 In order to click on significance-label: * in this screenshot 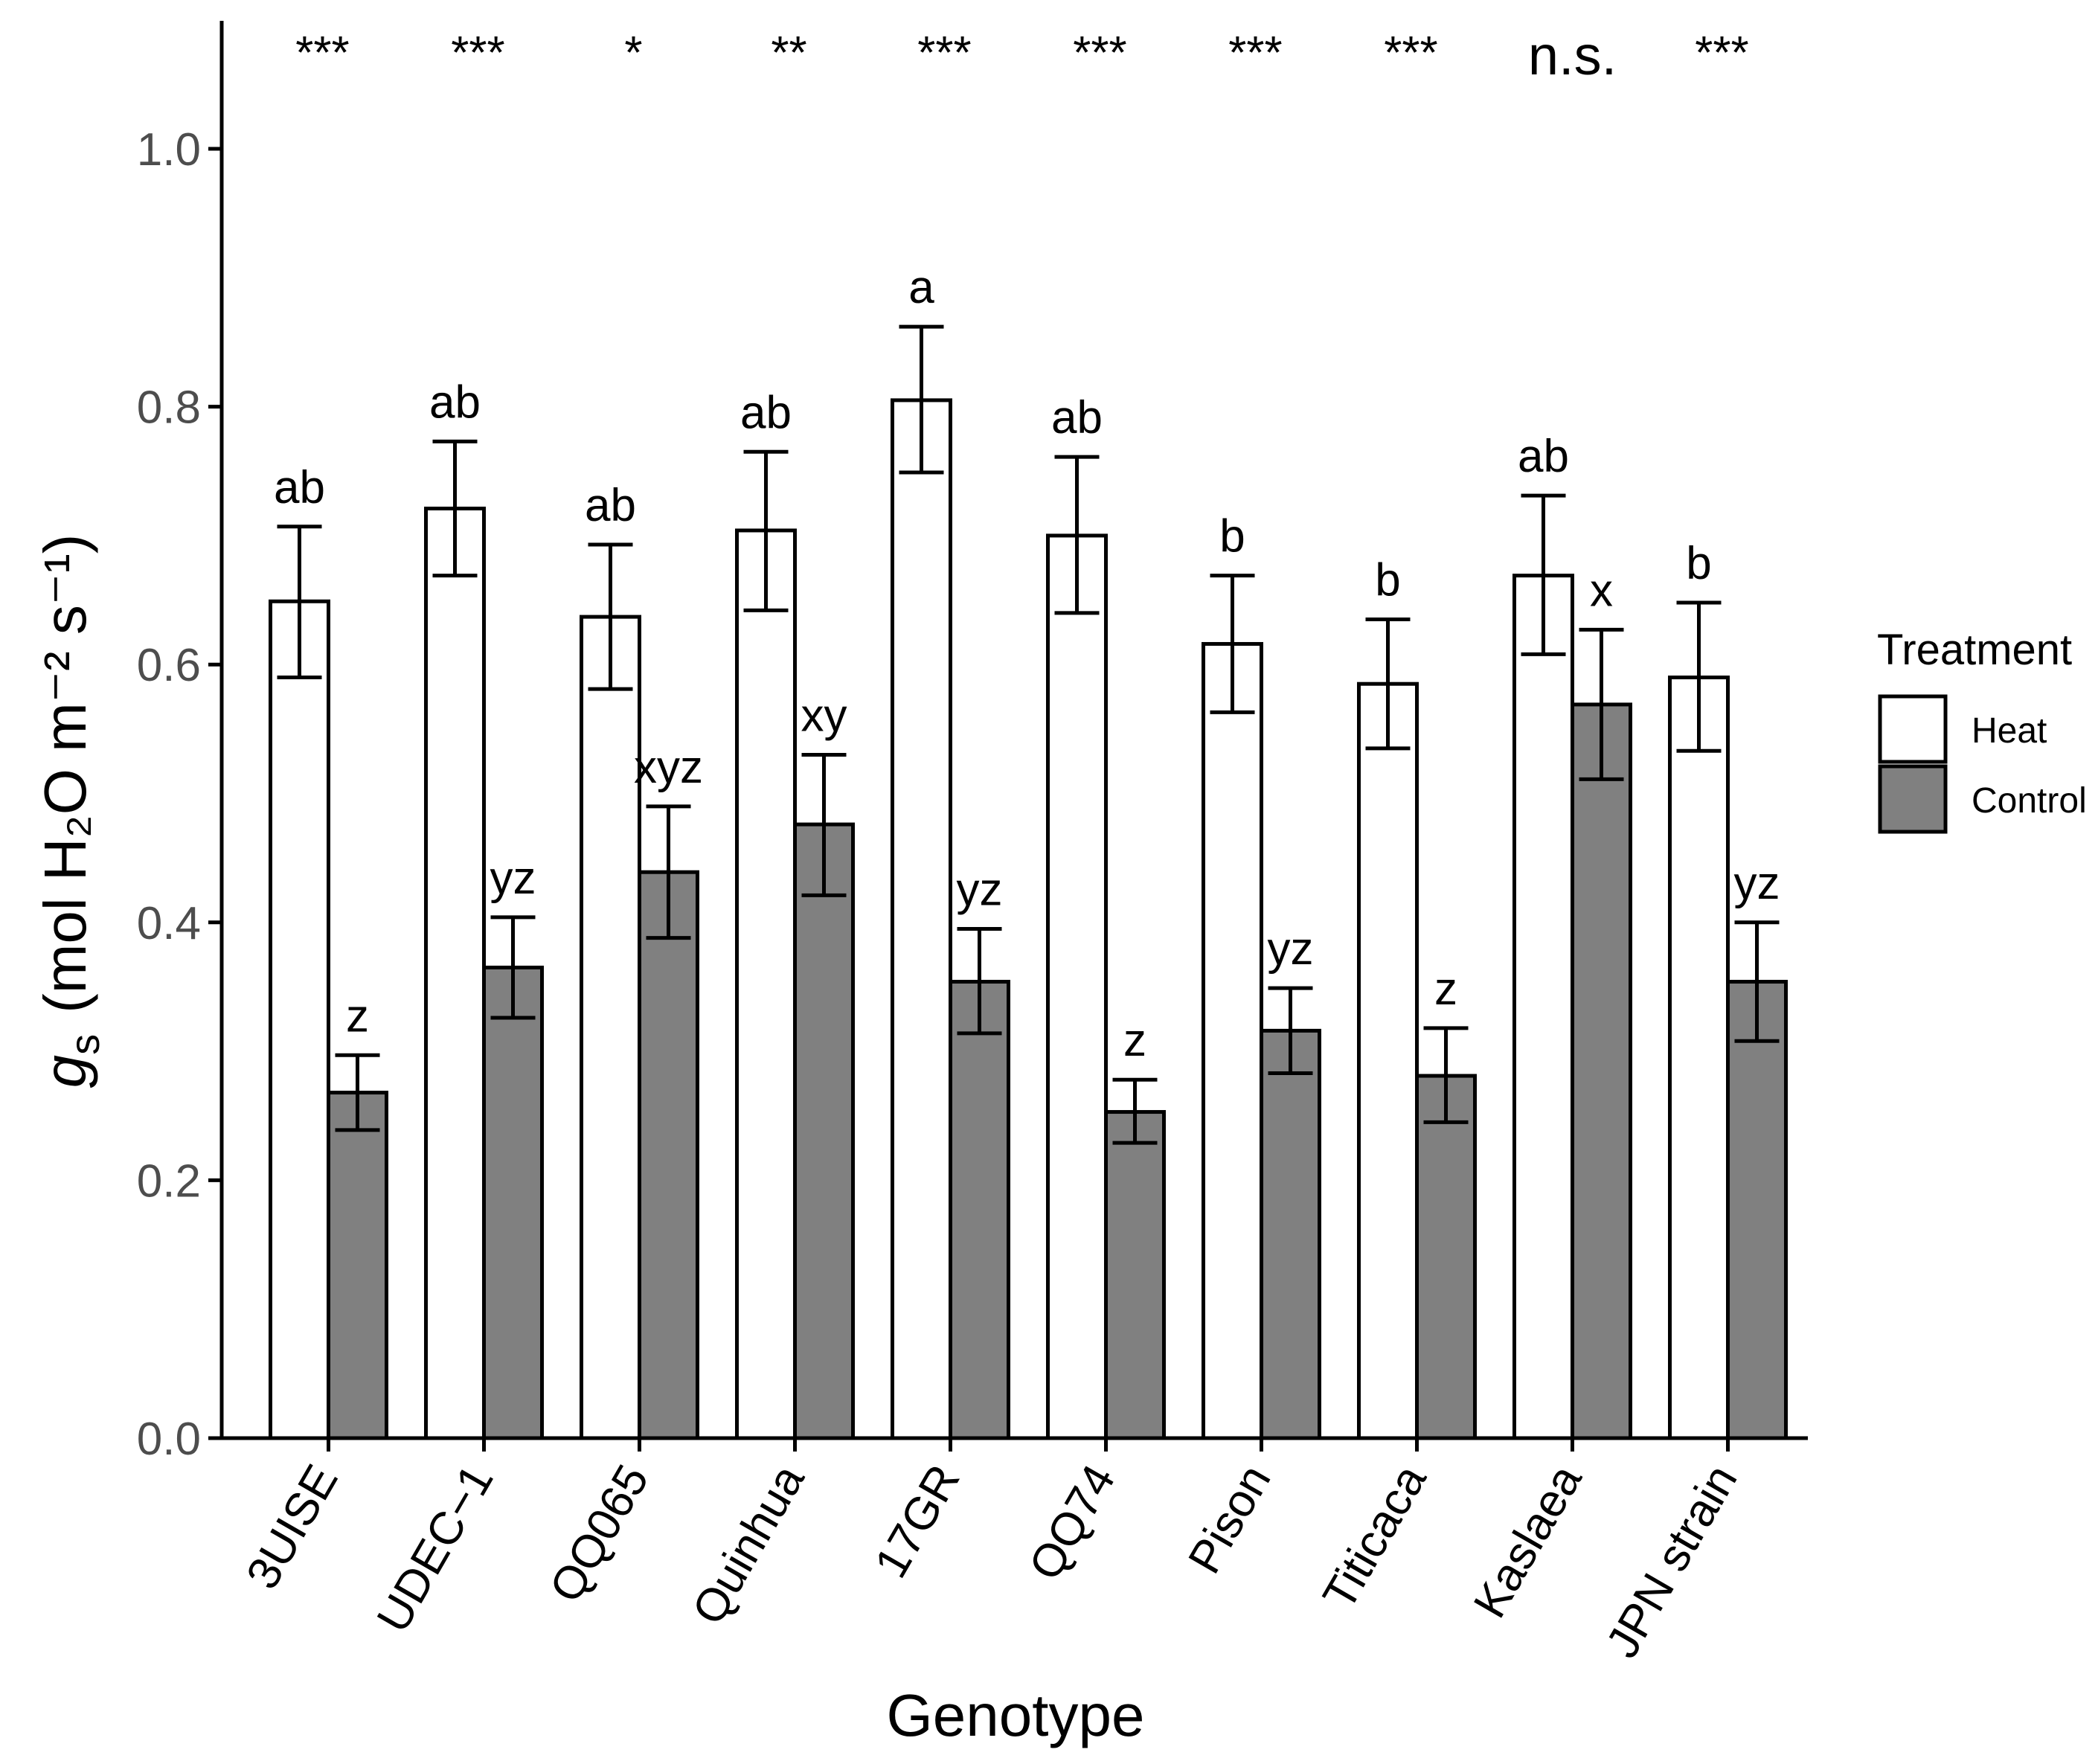, I will do `click(633, 53)`.